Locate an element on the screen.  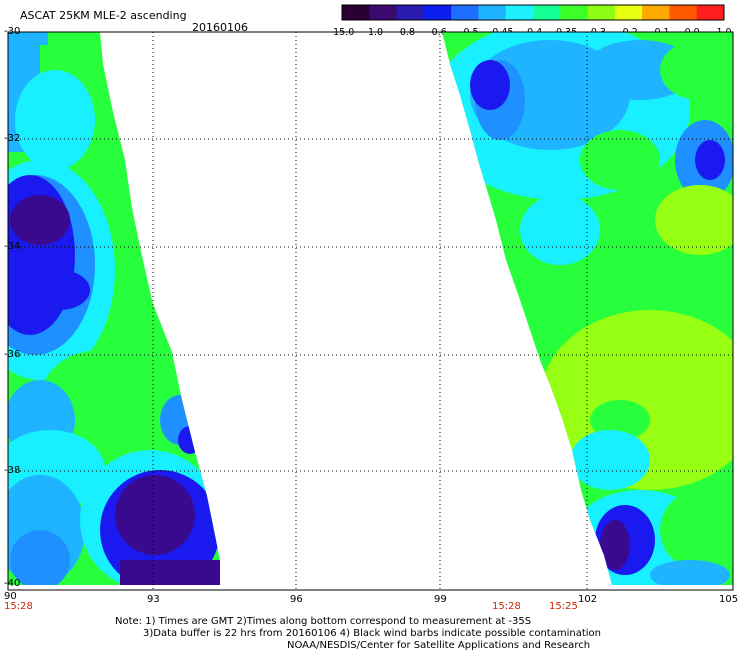
colorbar-frame is located at coordinates (533, 12).